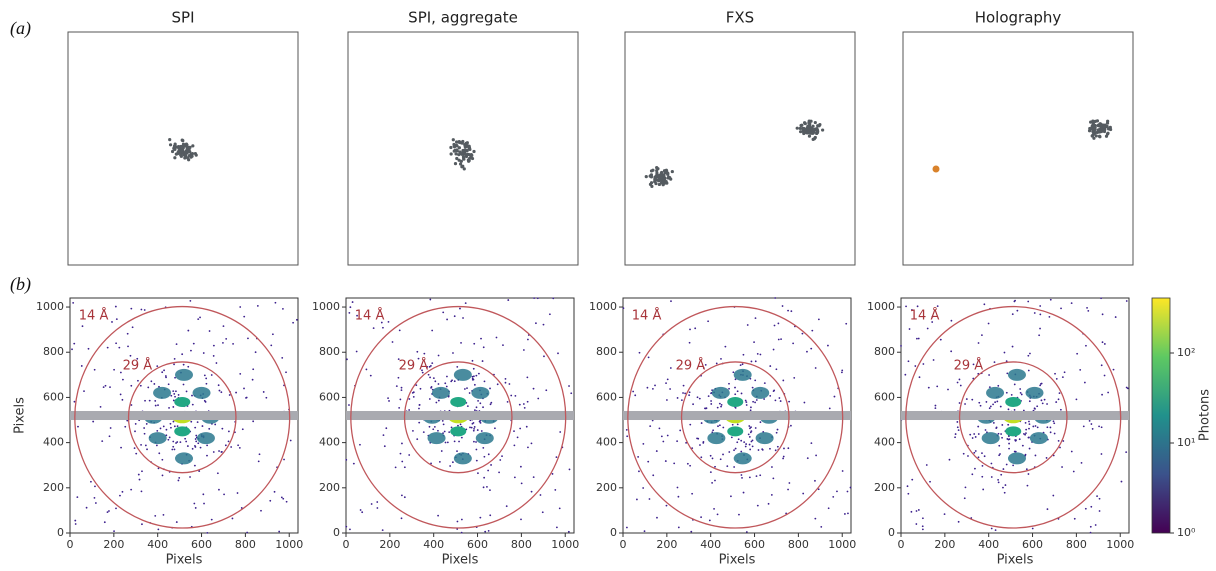  What do you see at coordinates (346, 544) in the screenshot?
I see `x-tick-label: 0` at bounding box center [346, 544].